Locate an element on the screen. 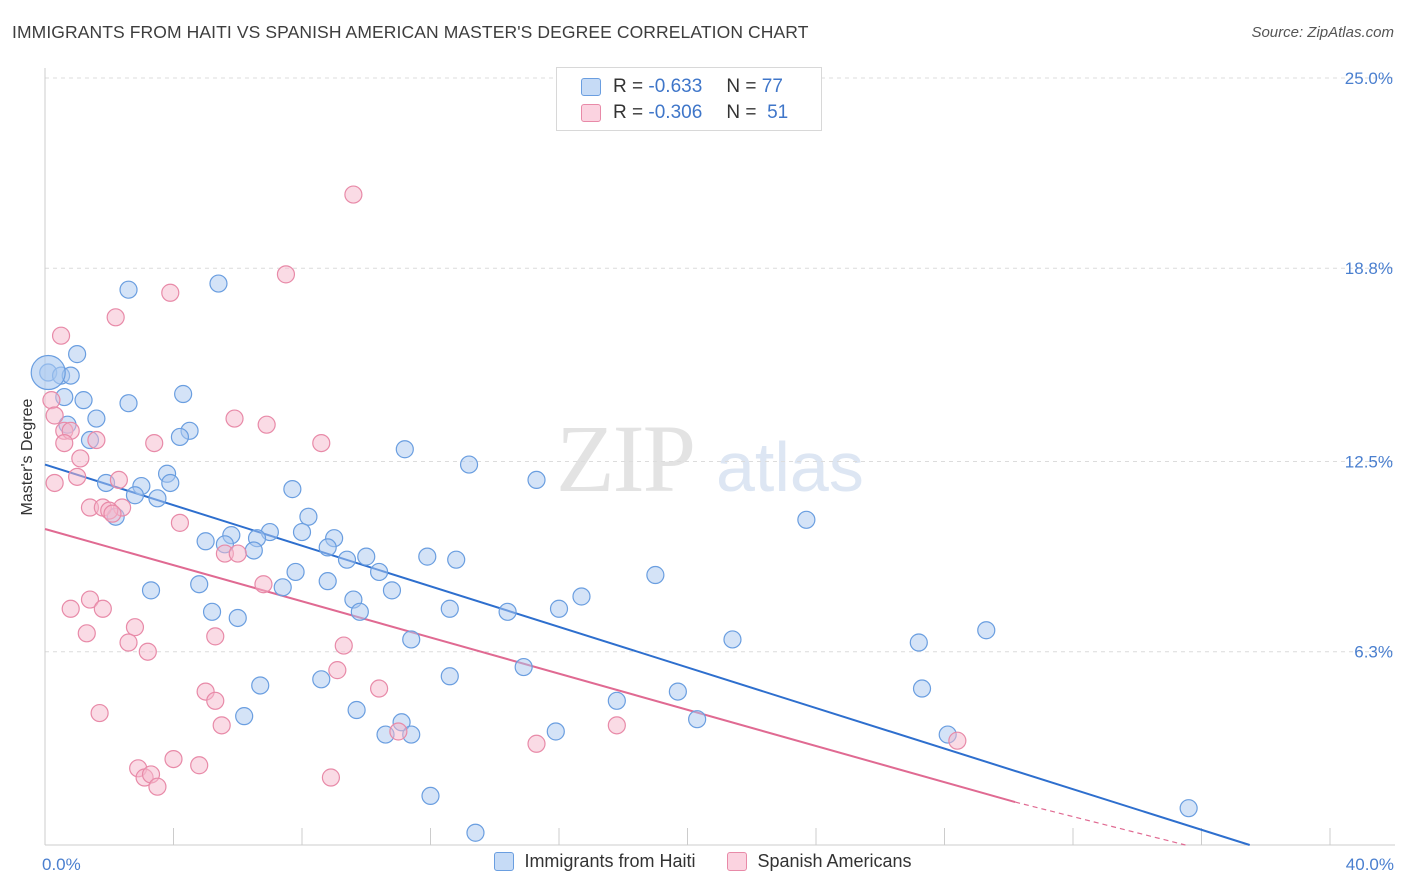 The width and height of the screenshot is (1406, 892). legend: R = -0.633 N = 77 R = -0.306 N = 51 is located at coordinates (689, 99).